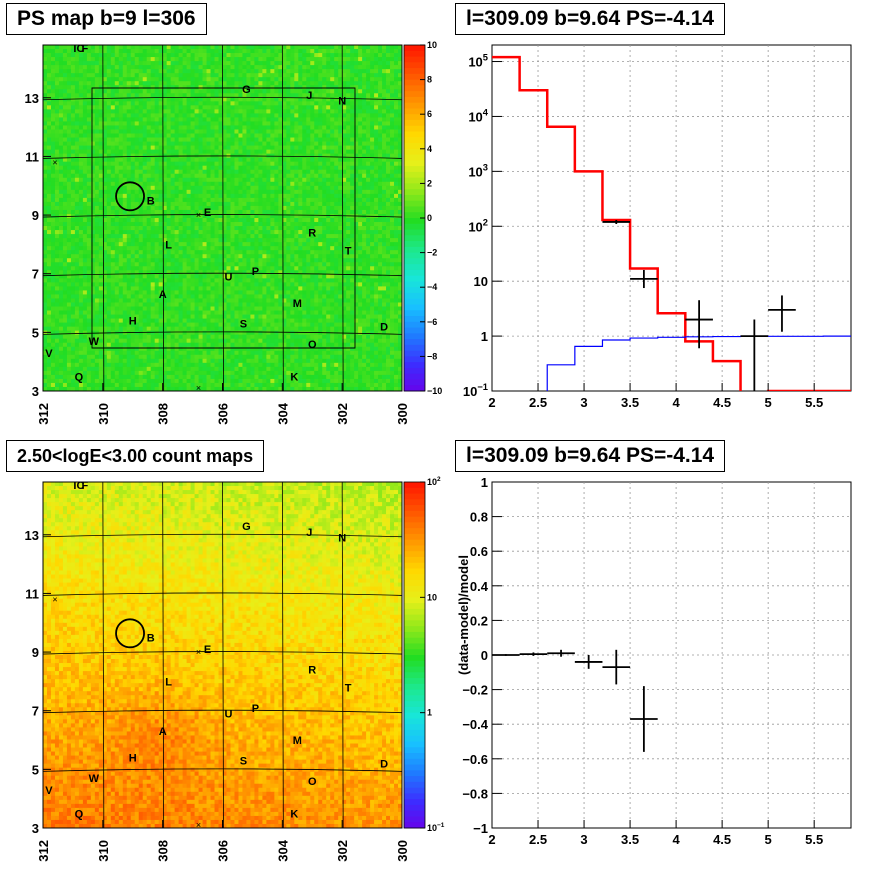 Image resolution: width=896 pixels, height=872 pixels. What do you see at coordinates (768, 402) in the screenshot?
I see `spectrum-x-tick-label: 5` at bounding box center [768, 402].